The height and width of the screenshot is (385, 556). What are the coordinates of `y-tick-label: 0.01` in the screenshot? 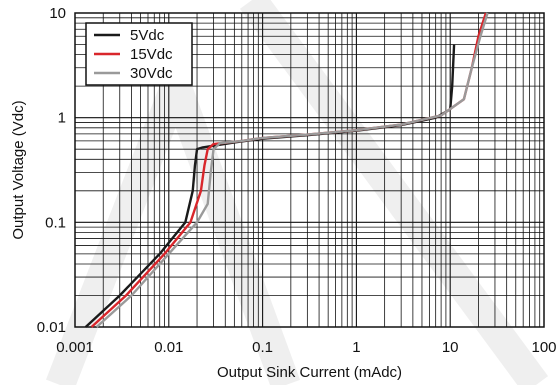 It's located at (51, 327).